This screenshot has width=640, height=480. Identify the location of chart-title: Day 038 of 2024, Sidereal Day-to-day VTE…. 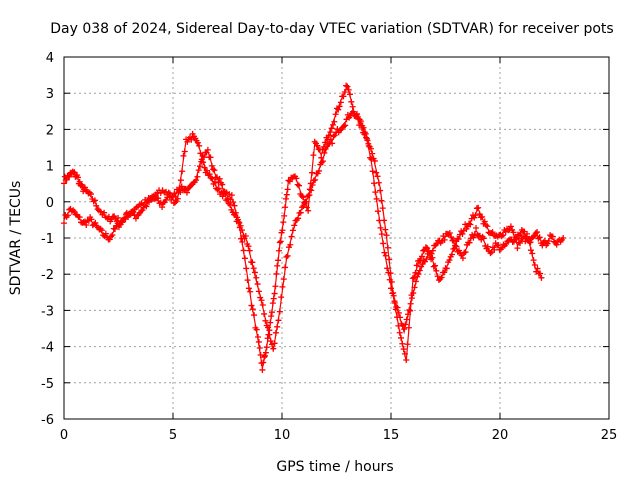
(331, 29).